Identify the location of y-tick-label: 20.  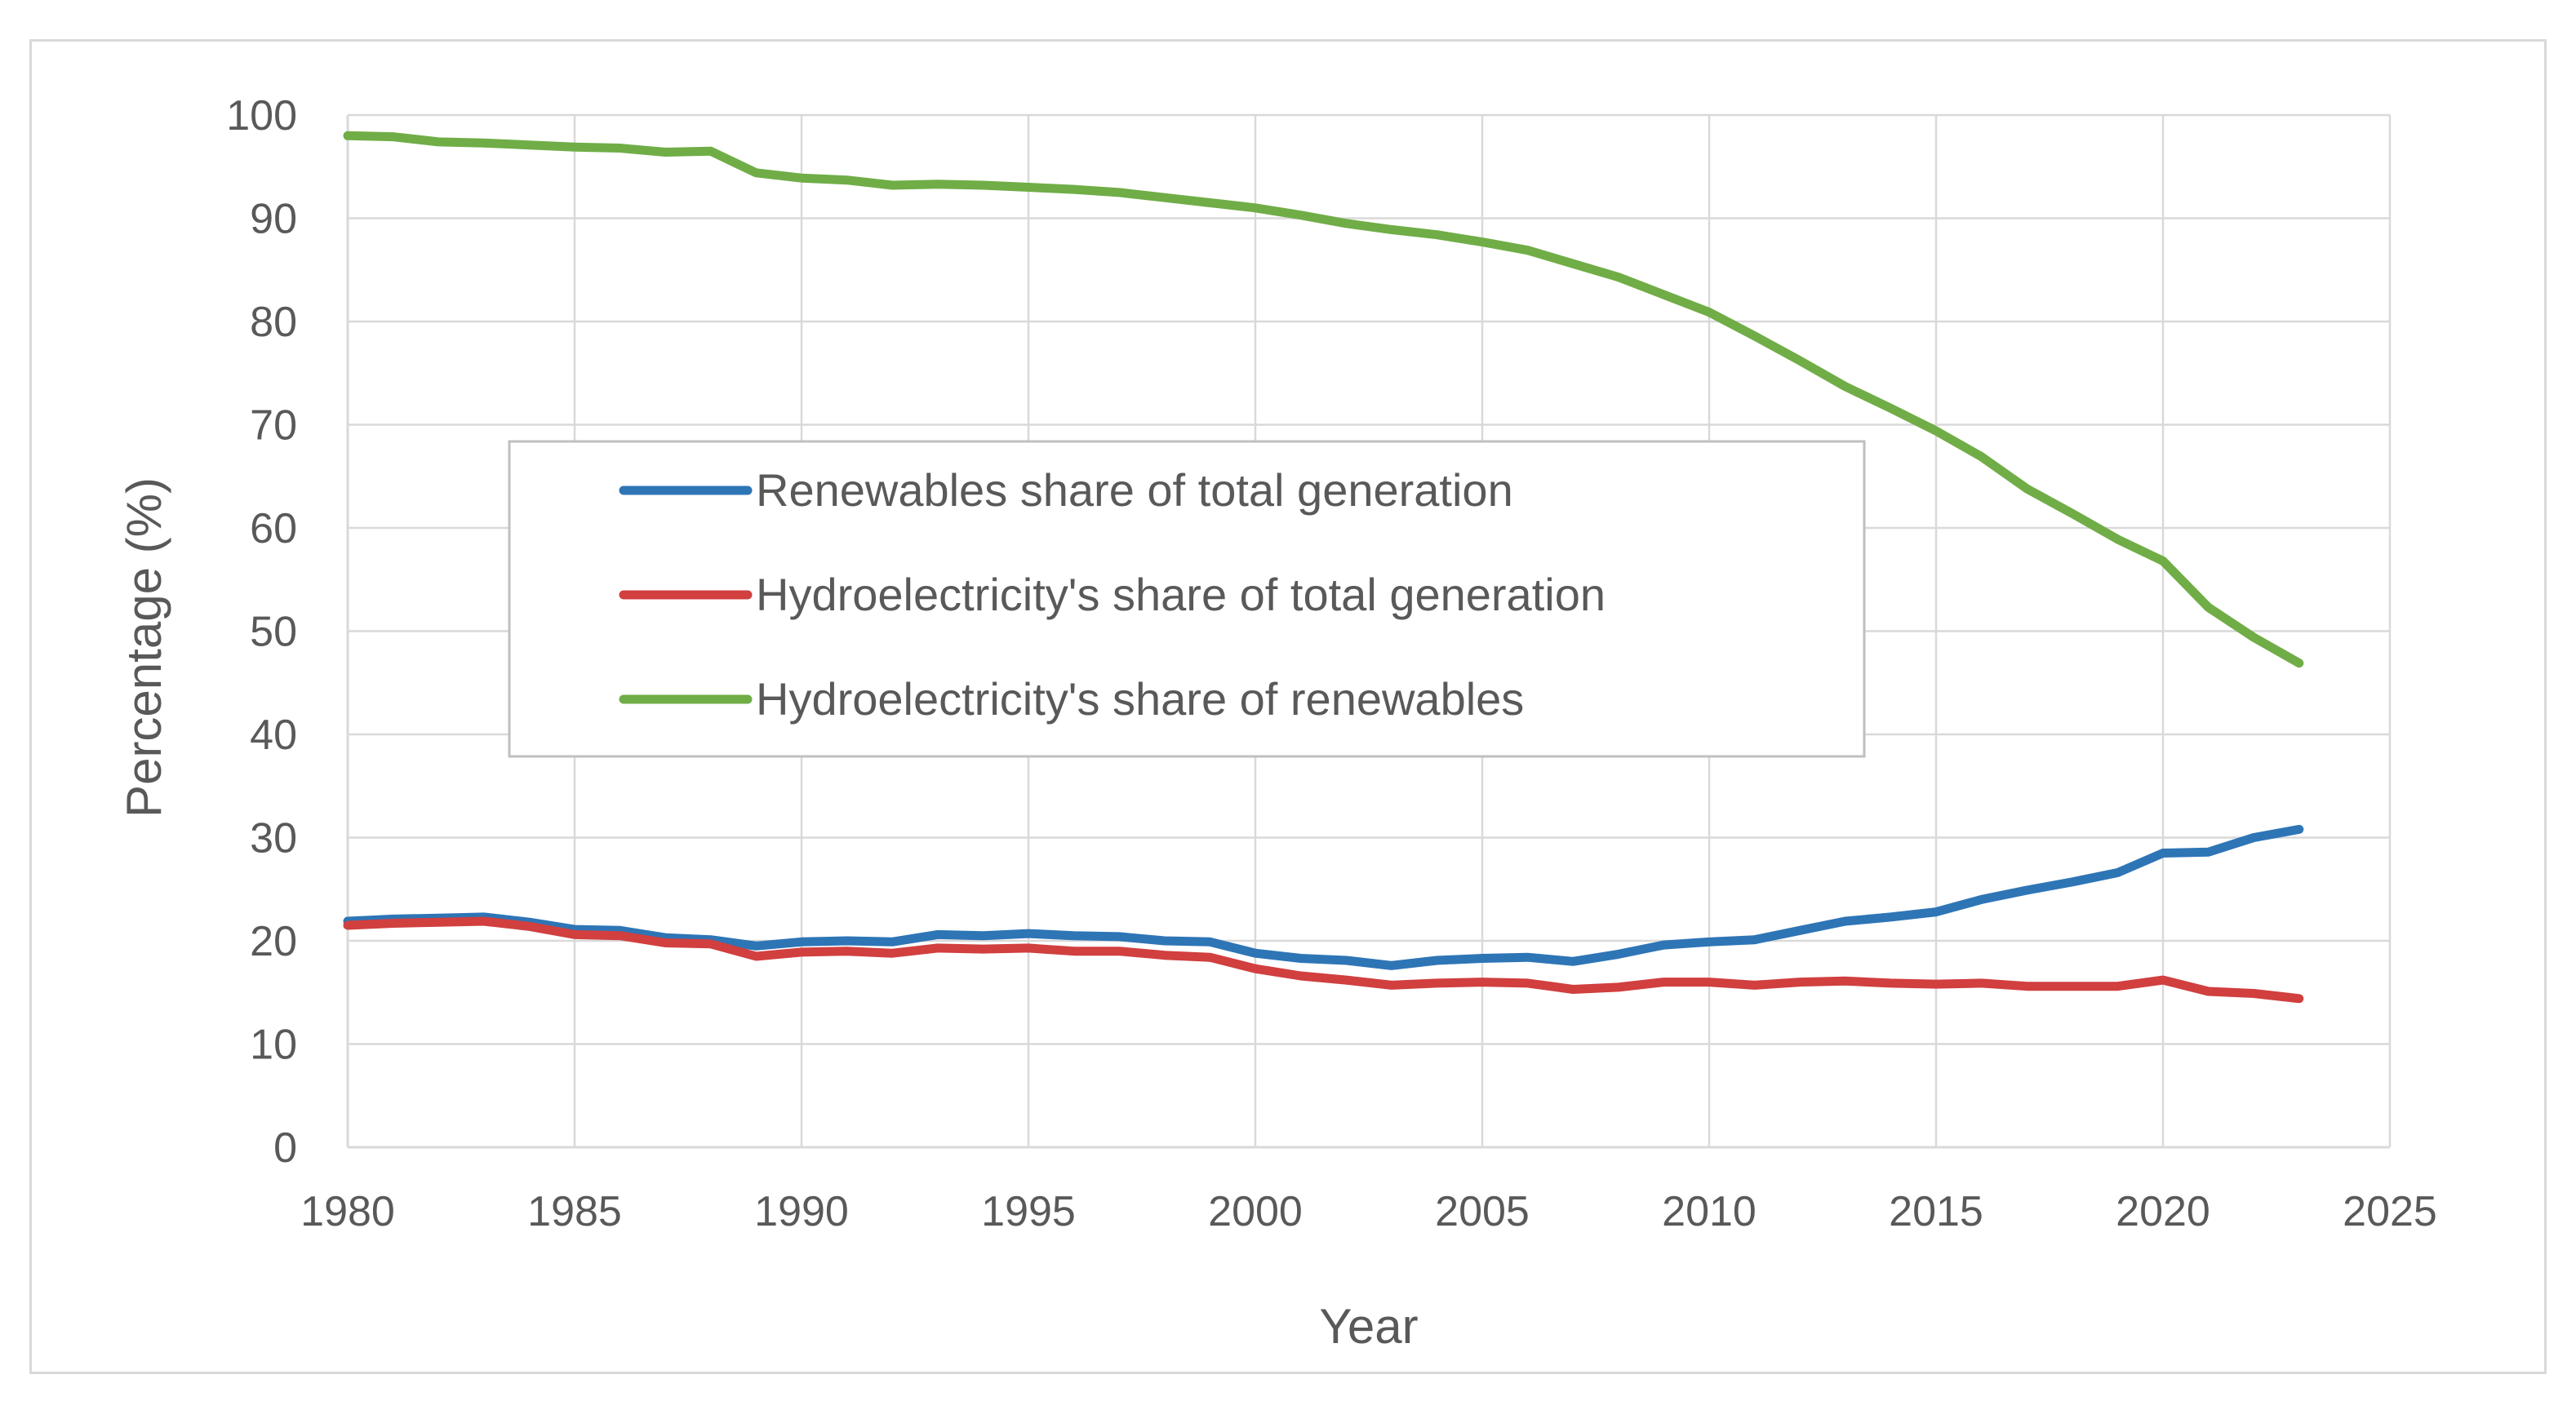
(273, 941).